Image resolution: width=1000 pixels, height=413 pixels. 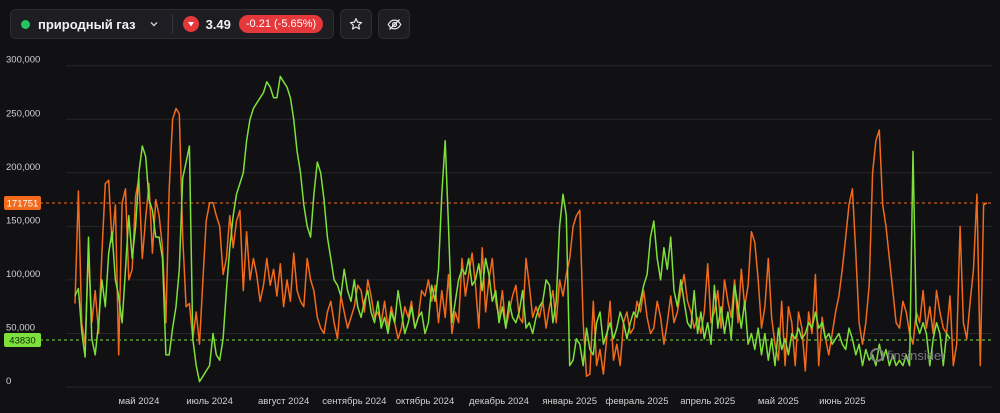 What do you see at coordinates (87, 24) in the screenshot?
I see `symbol-label: природный газ` at bounding box center [87, 24].